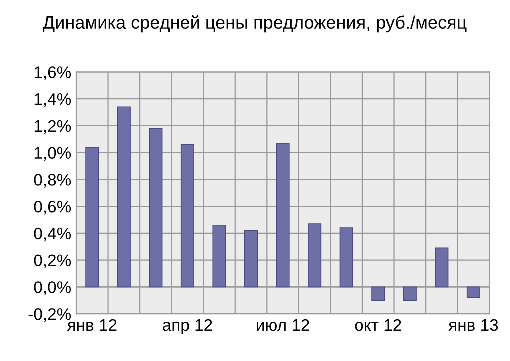 Image resolution: width=510 pixels, height=361 pixels. What do you see at coordinates (53, 73) in the screenshot?
I see `y-tick-label: 1,6%` at bounding box center [53, 73].